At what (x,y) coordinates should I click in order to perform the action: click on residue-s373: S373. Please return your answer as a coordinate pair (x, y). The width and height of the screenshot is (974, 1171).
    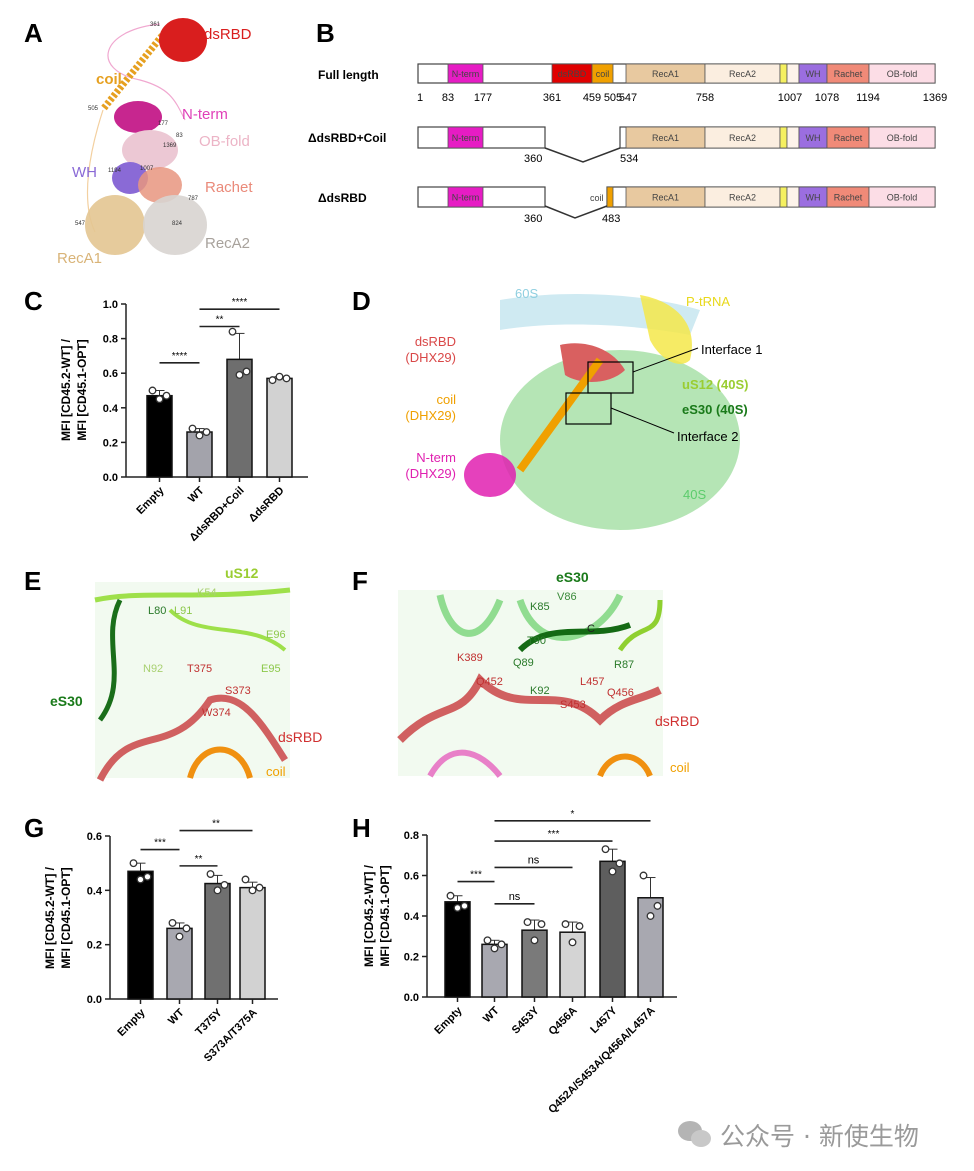
    Looking at the image, I should click on (238, 691).